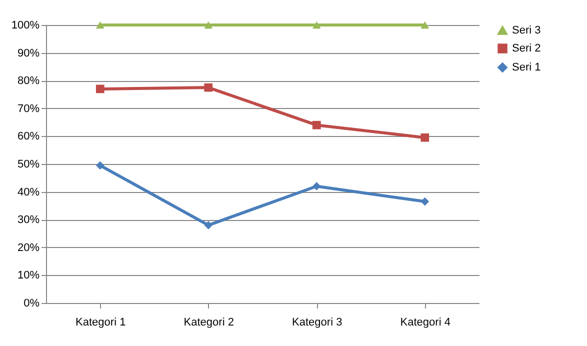 This screenshot has width=587, height=346. What do you see at coordinates (526, 30) in the screenshot?
I see `legend-label: Seri 3` at bounding box center [526, 30].